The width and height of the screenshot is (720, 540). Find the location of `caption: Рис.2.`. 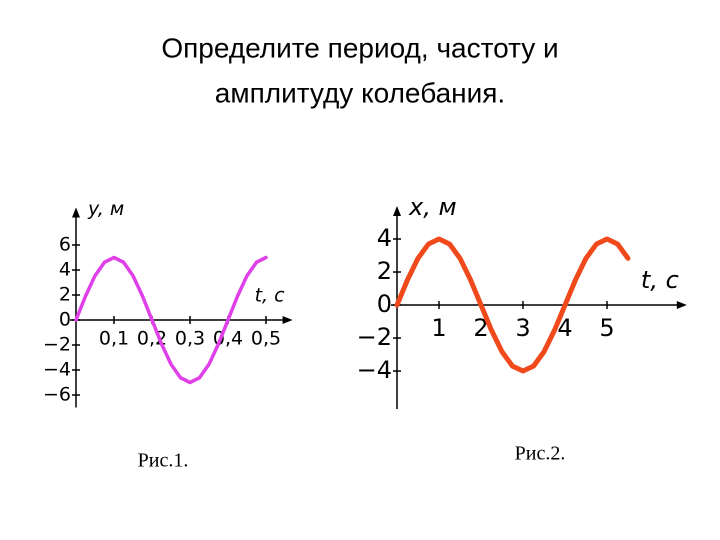

caption: Рис.2. is located at coordinates (540, 454).